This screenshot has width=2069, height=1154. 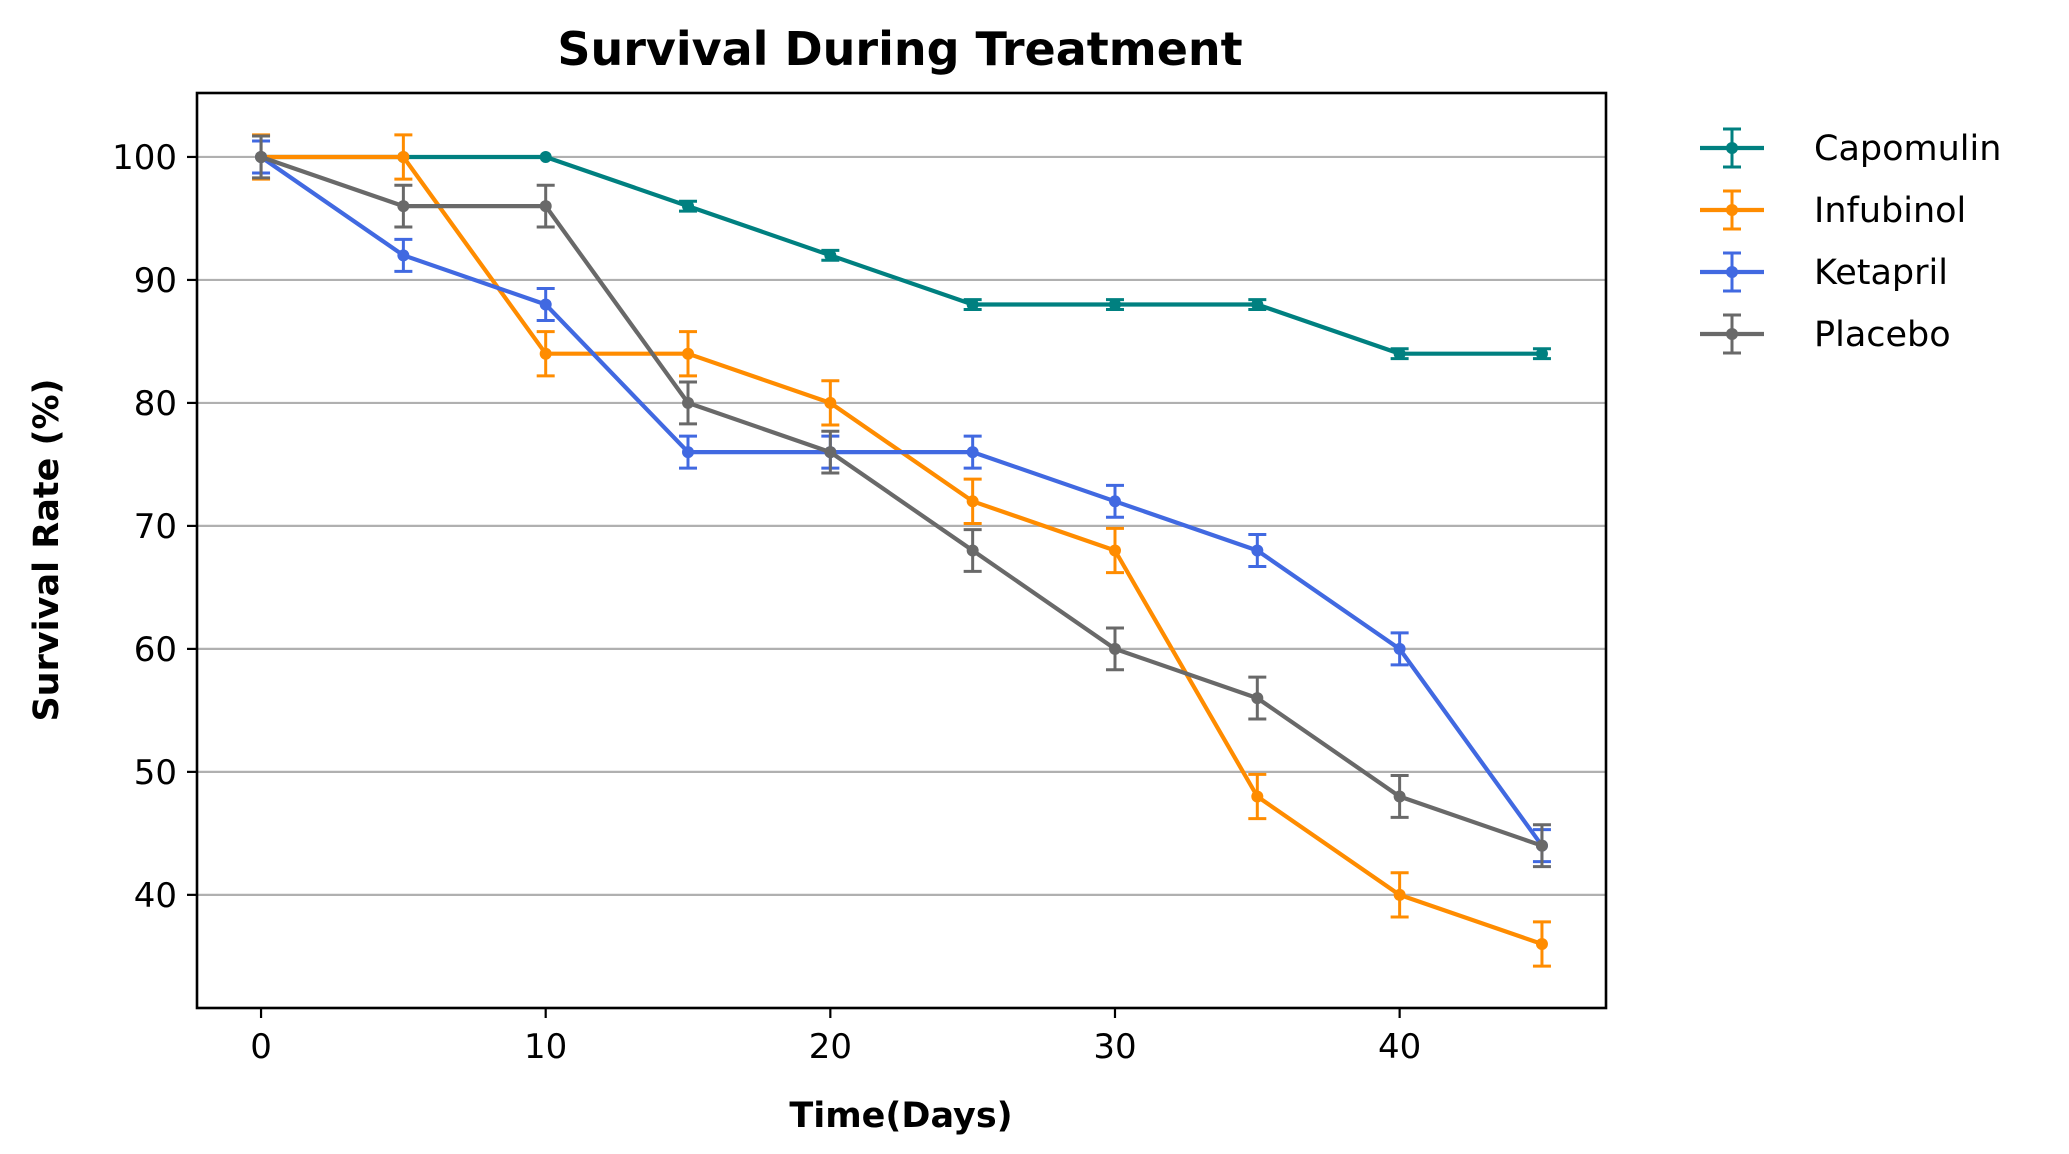 What do you see at coordinates (155, 896) in the screenshot?
I see `y-tick-label: 40` at bounding box center [155, 896].